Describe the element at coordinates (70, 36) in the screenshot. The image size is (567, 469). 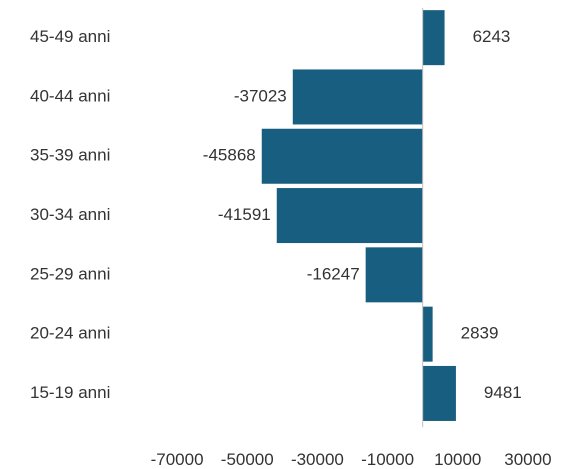
I see `category-label: 45-49 anni` at that location.